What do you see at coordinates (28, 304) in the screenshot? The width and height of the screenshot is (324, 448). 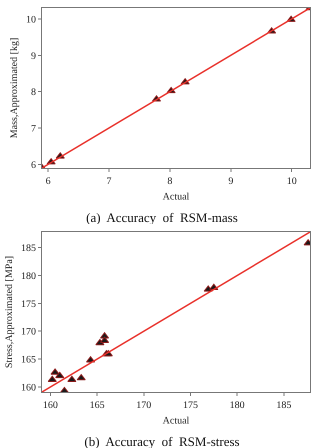 I see `y-tick-label: 175` at bounding box center [28, 304].